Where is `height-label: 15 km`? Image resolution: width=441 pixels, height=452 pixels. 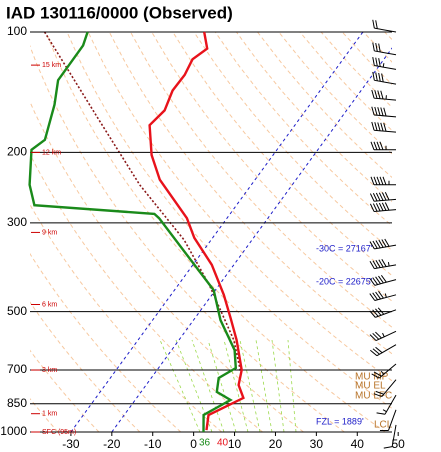
height-label: 15 km is located at coordinates (51, 65).